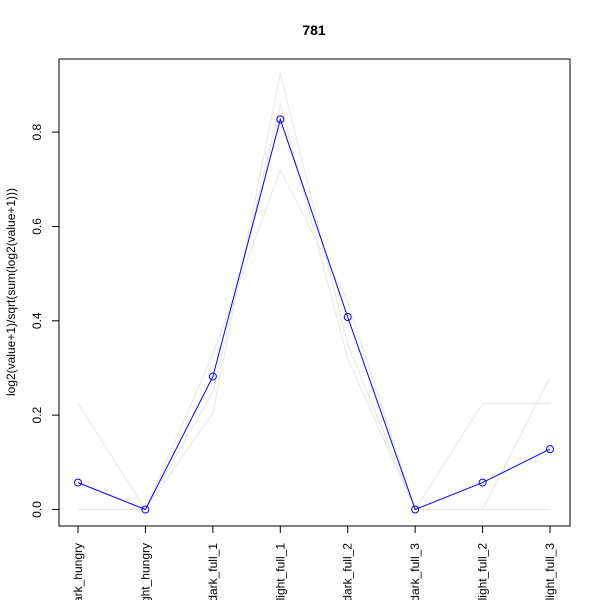  What do you see at coordinates (550, 571) in the screenshot?
I see `x-tick-label: light_full_3` at bounding box center [550, 571].